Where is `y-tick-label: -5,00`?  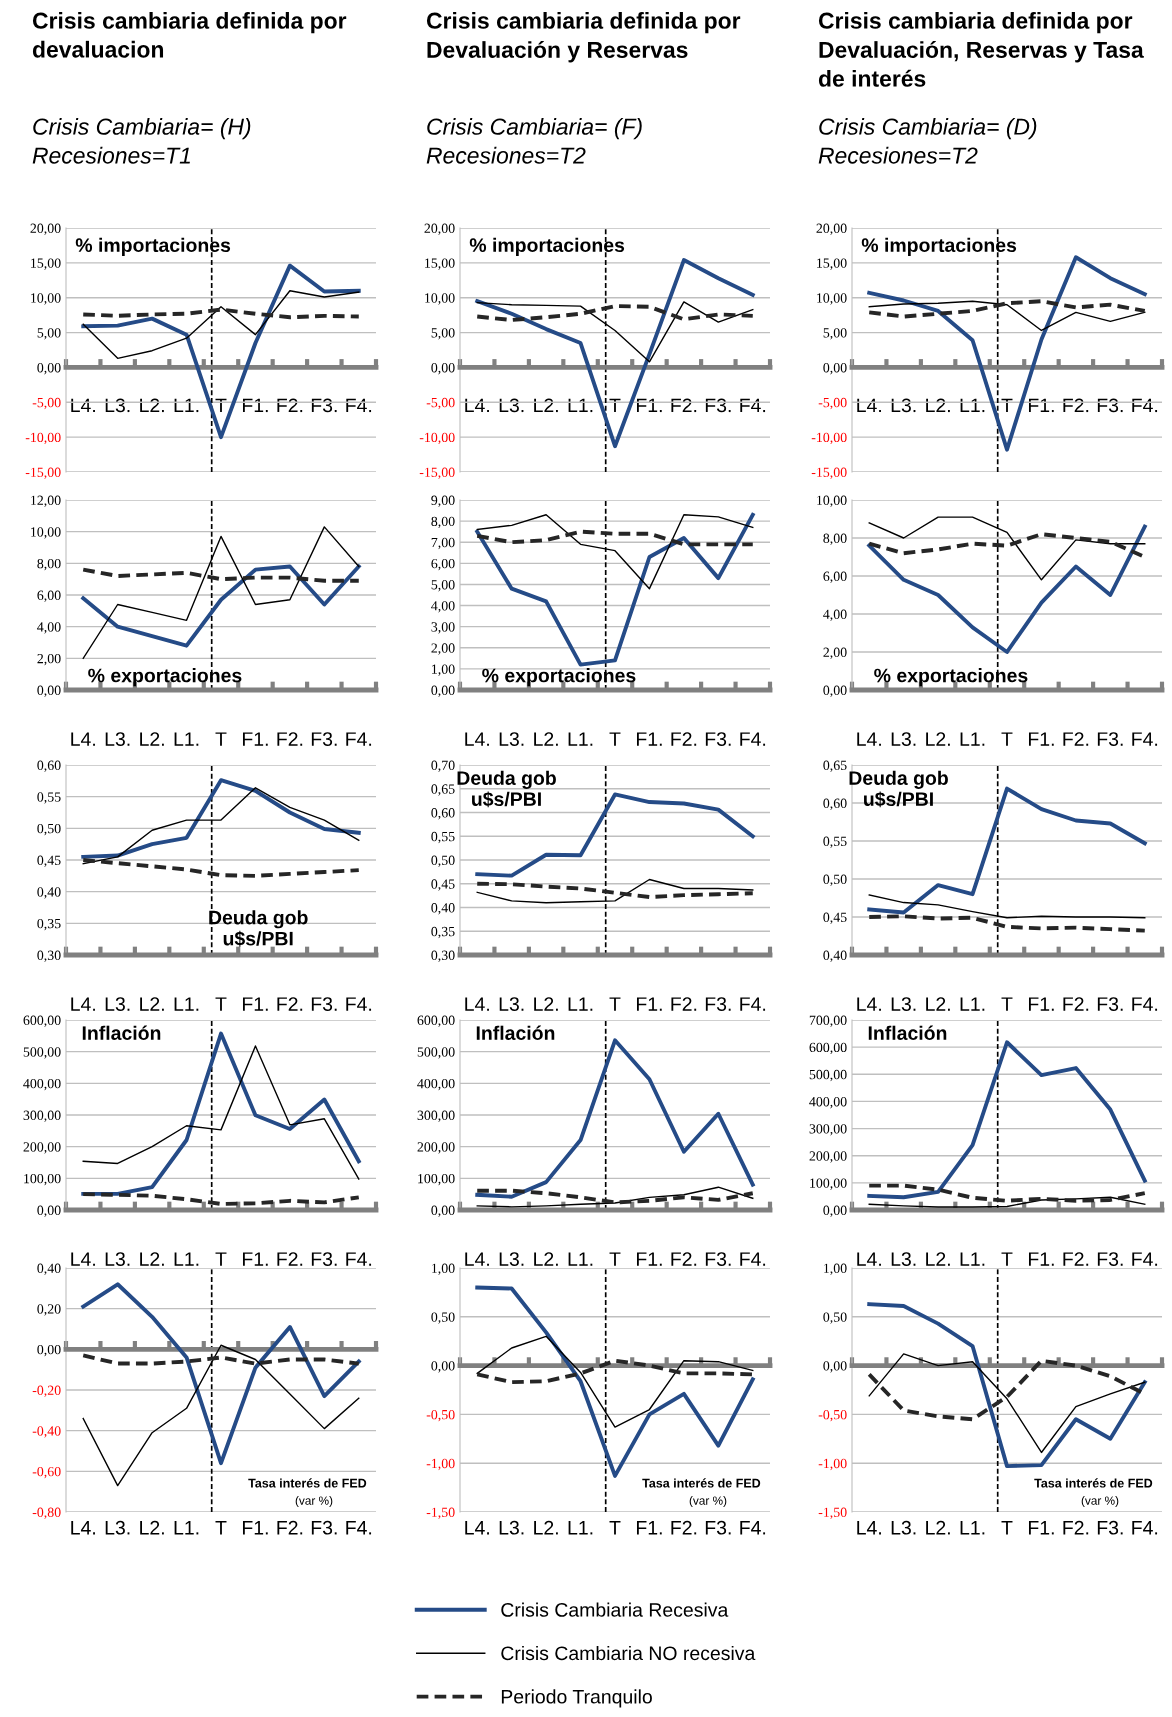 y-tick-label: -5,00 is located at coordinates (832, 403).